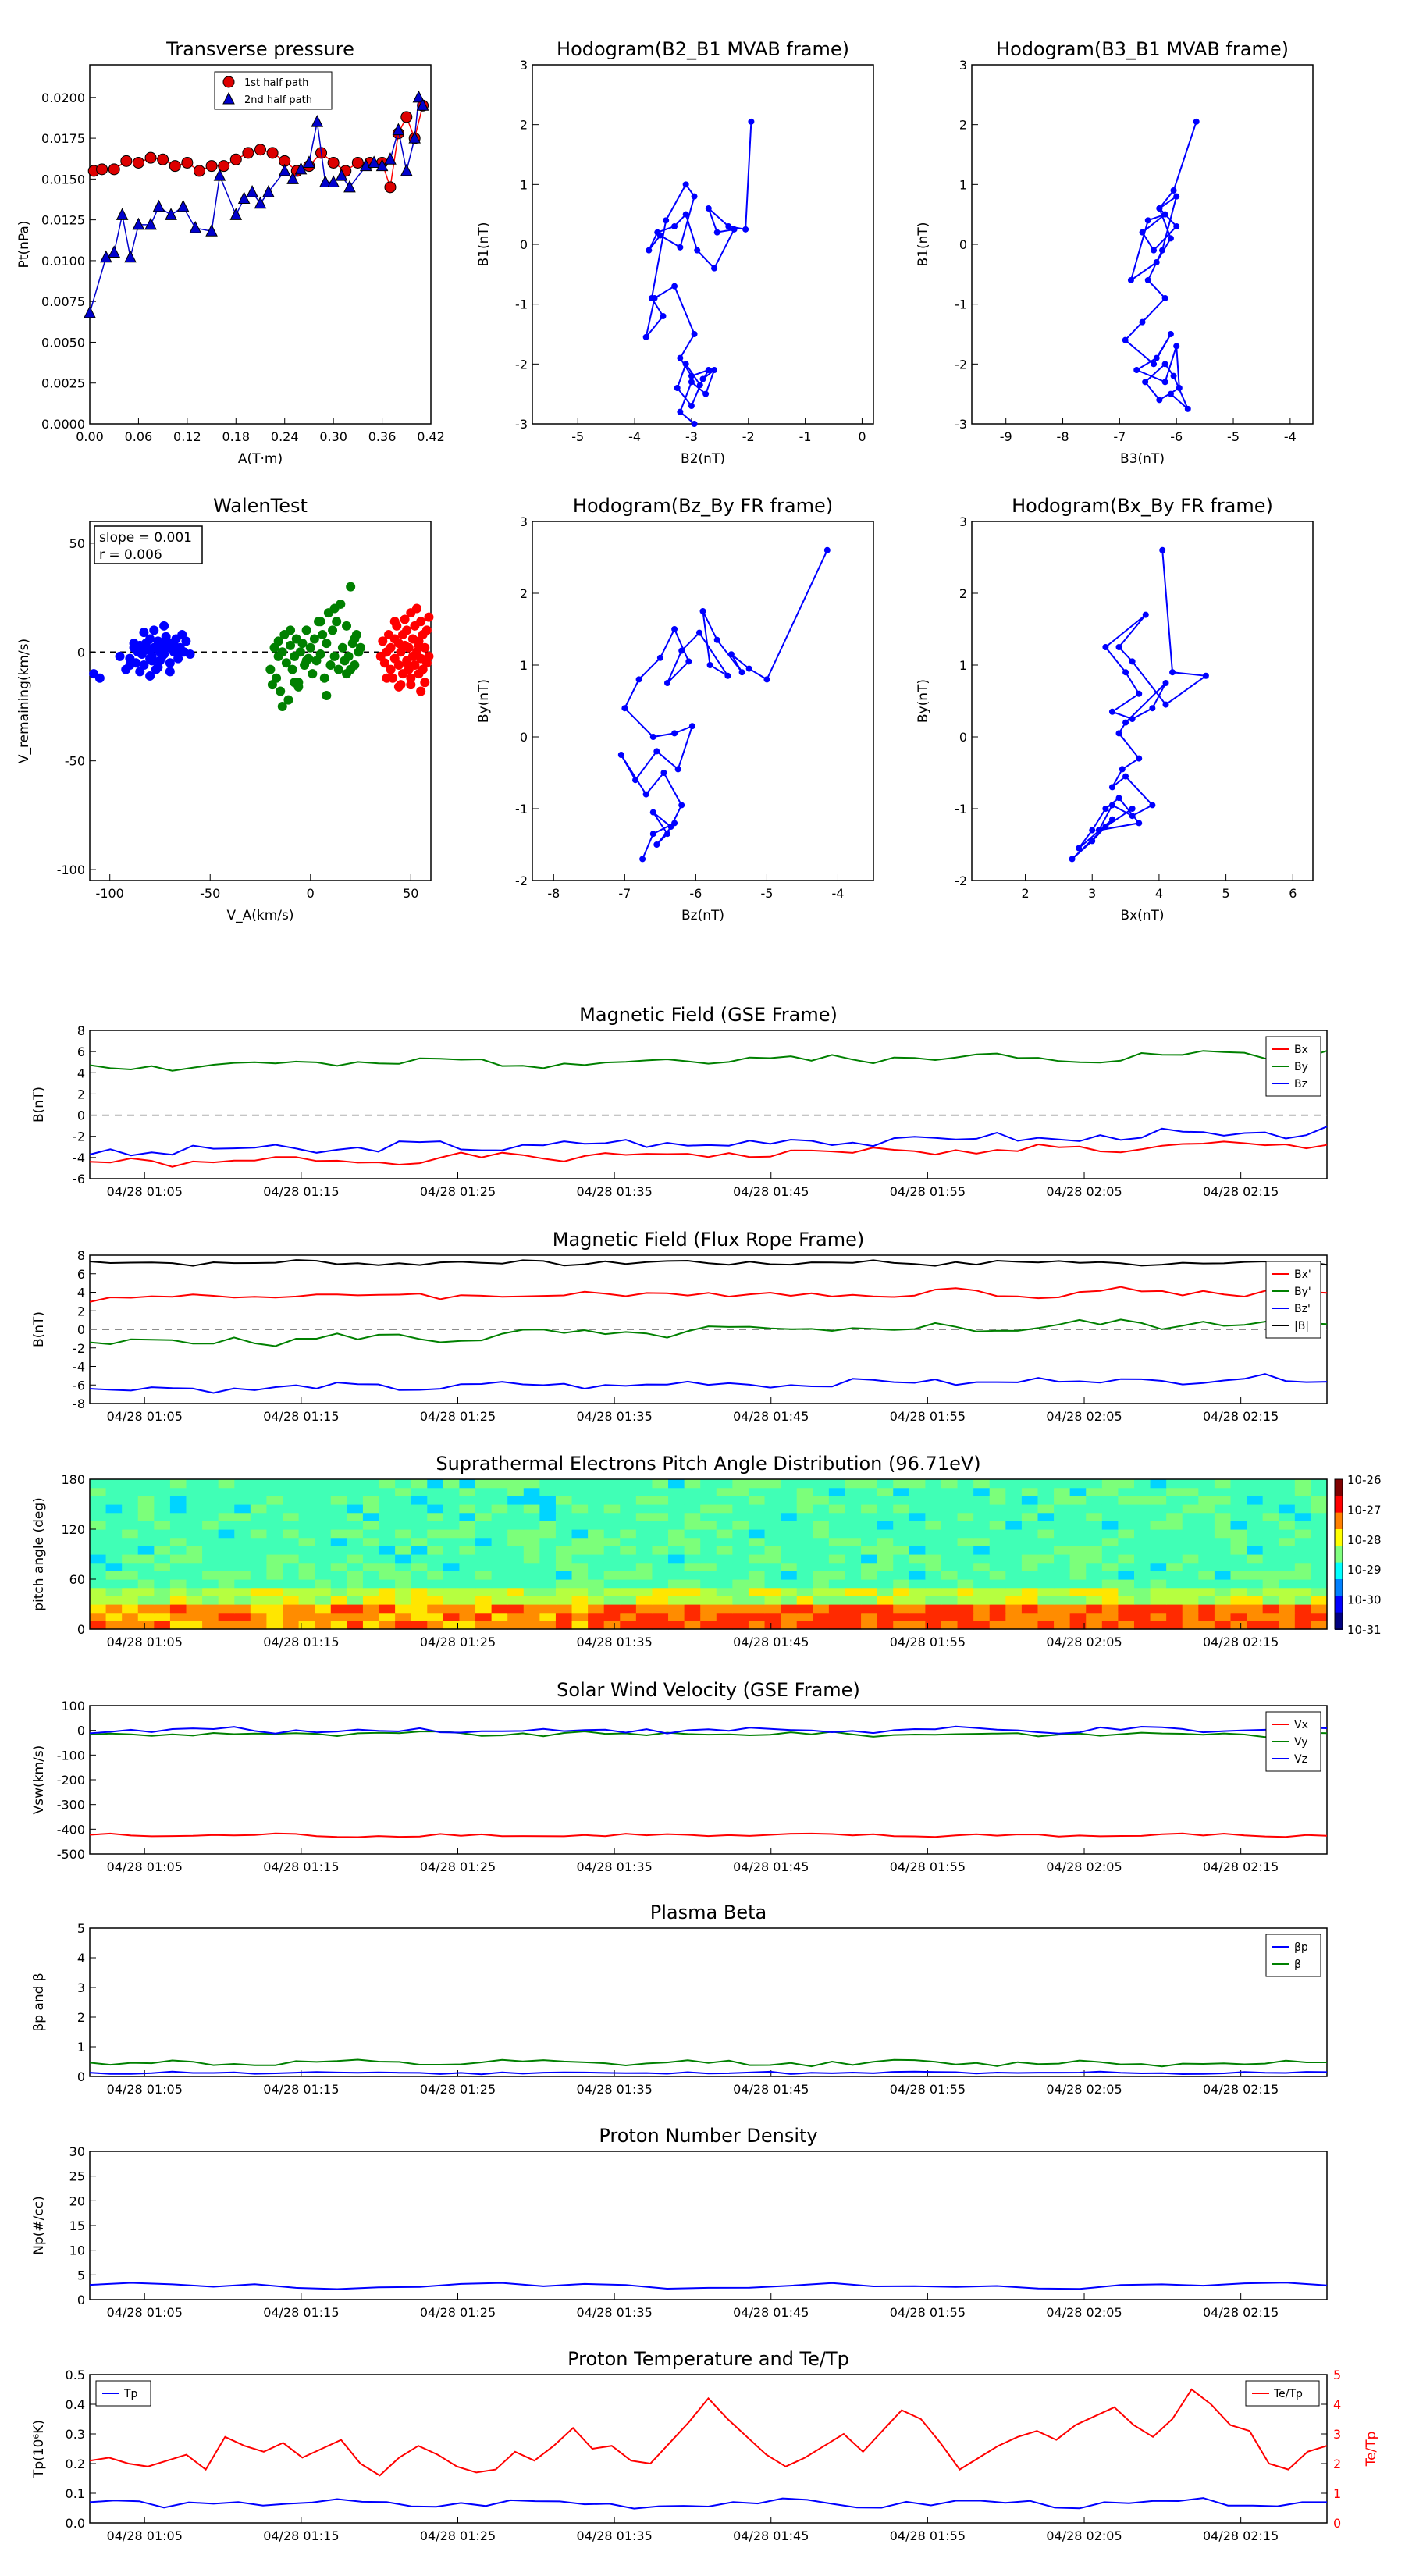 This screenshot has width=1405, height=2576. Describe the element at coordinates (81, 2076) in the screenshot. I see `beta-ytick-label: 0` at that location.